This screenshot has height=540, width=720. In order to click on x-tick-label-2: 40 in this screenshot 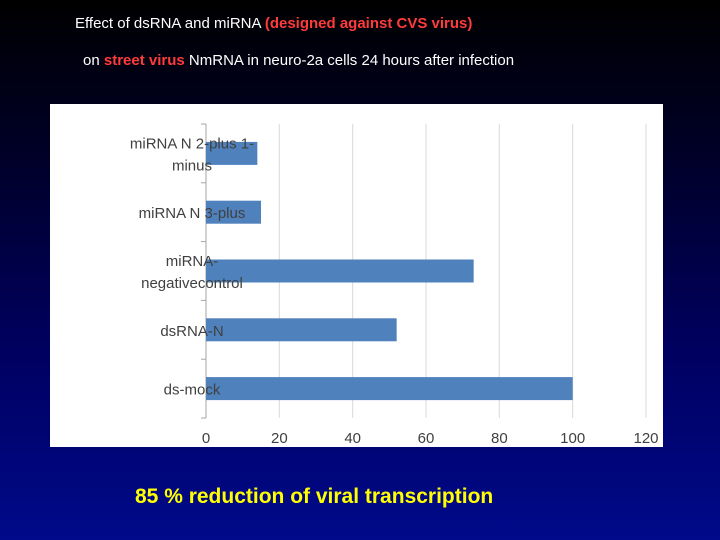, I will do `click(352, 438)`.